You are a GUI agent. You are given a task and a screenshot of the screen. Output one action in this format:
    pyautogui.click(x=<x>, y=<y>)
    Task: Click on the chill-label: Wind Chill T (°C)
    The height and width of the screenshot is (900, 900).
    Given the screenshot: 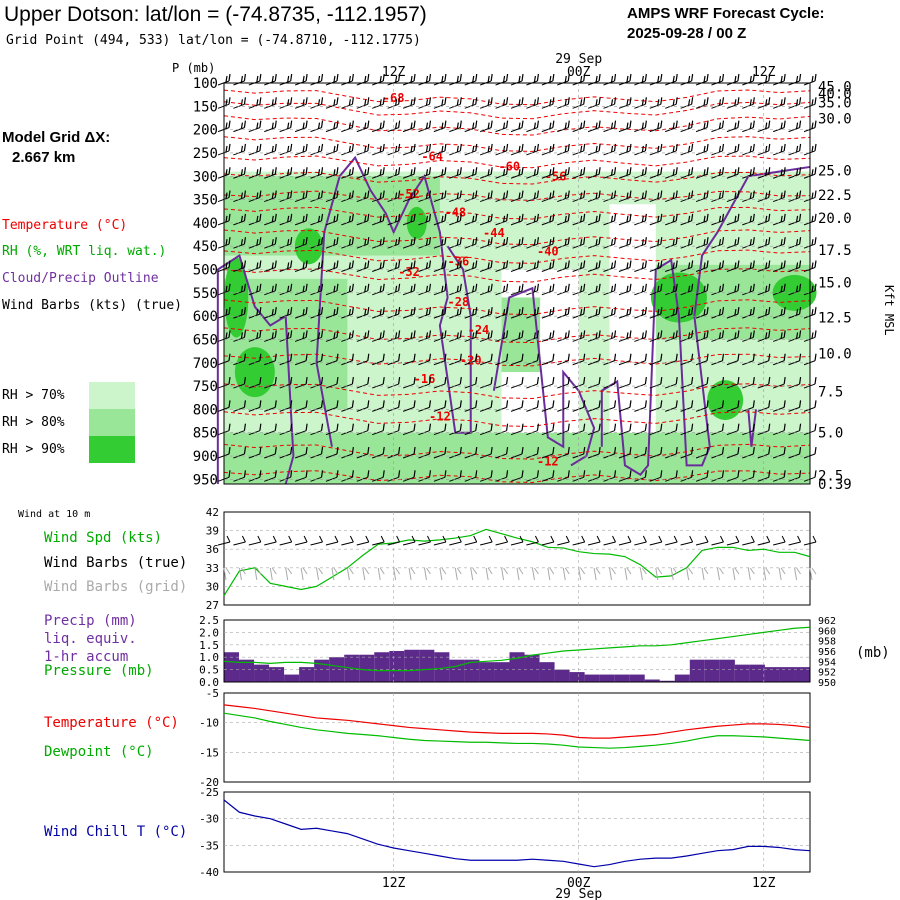 What is the action you would take?
    pyautogui.click(x=116, y=832)
    